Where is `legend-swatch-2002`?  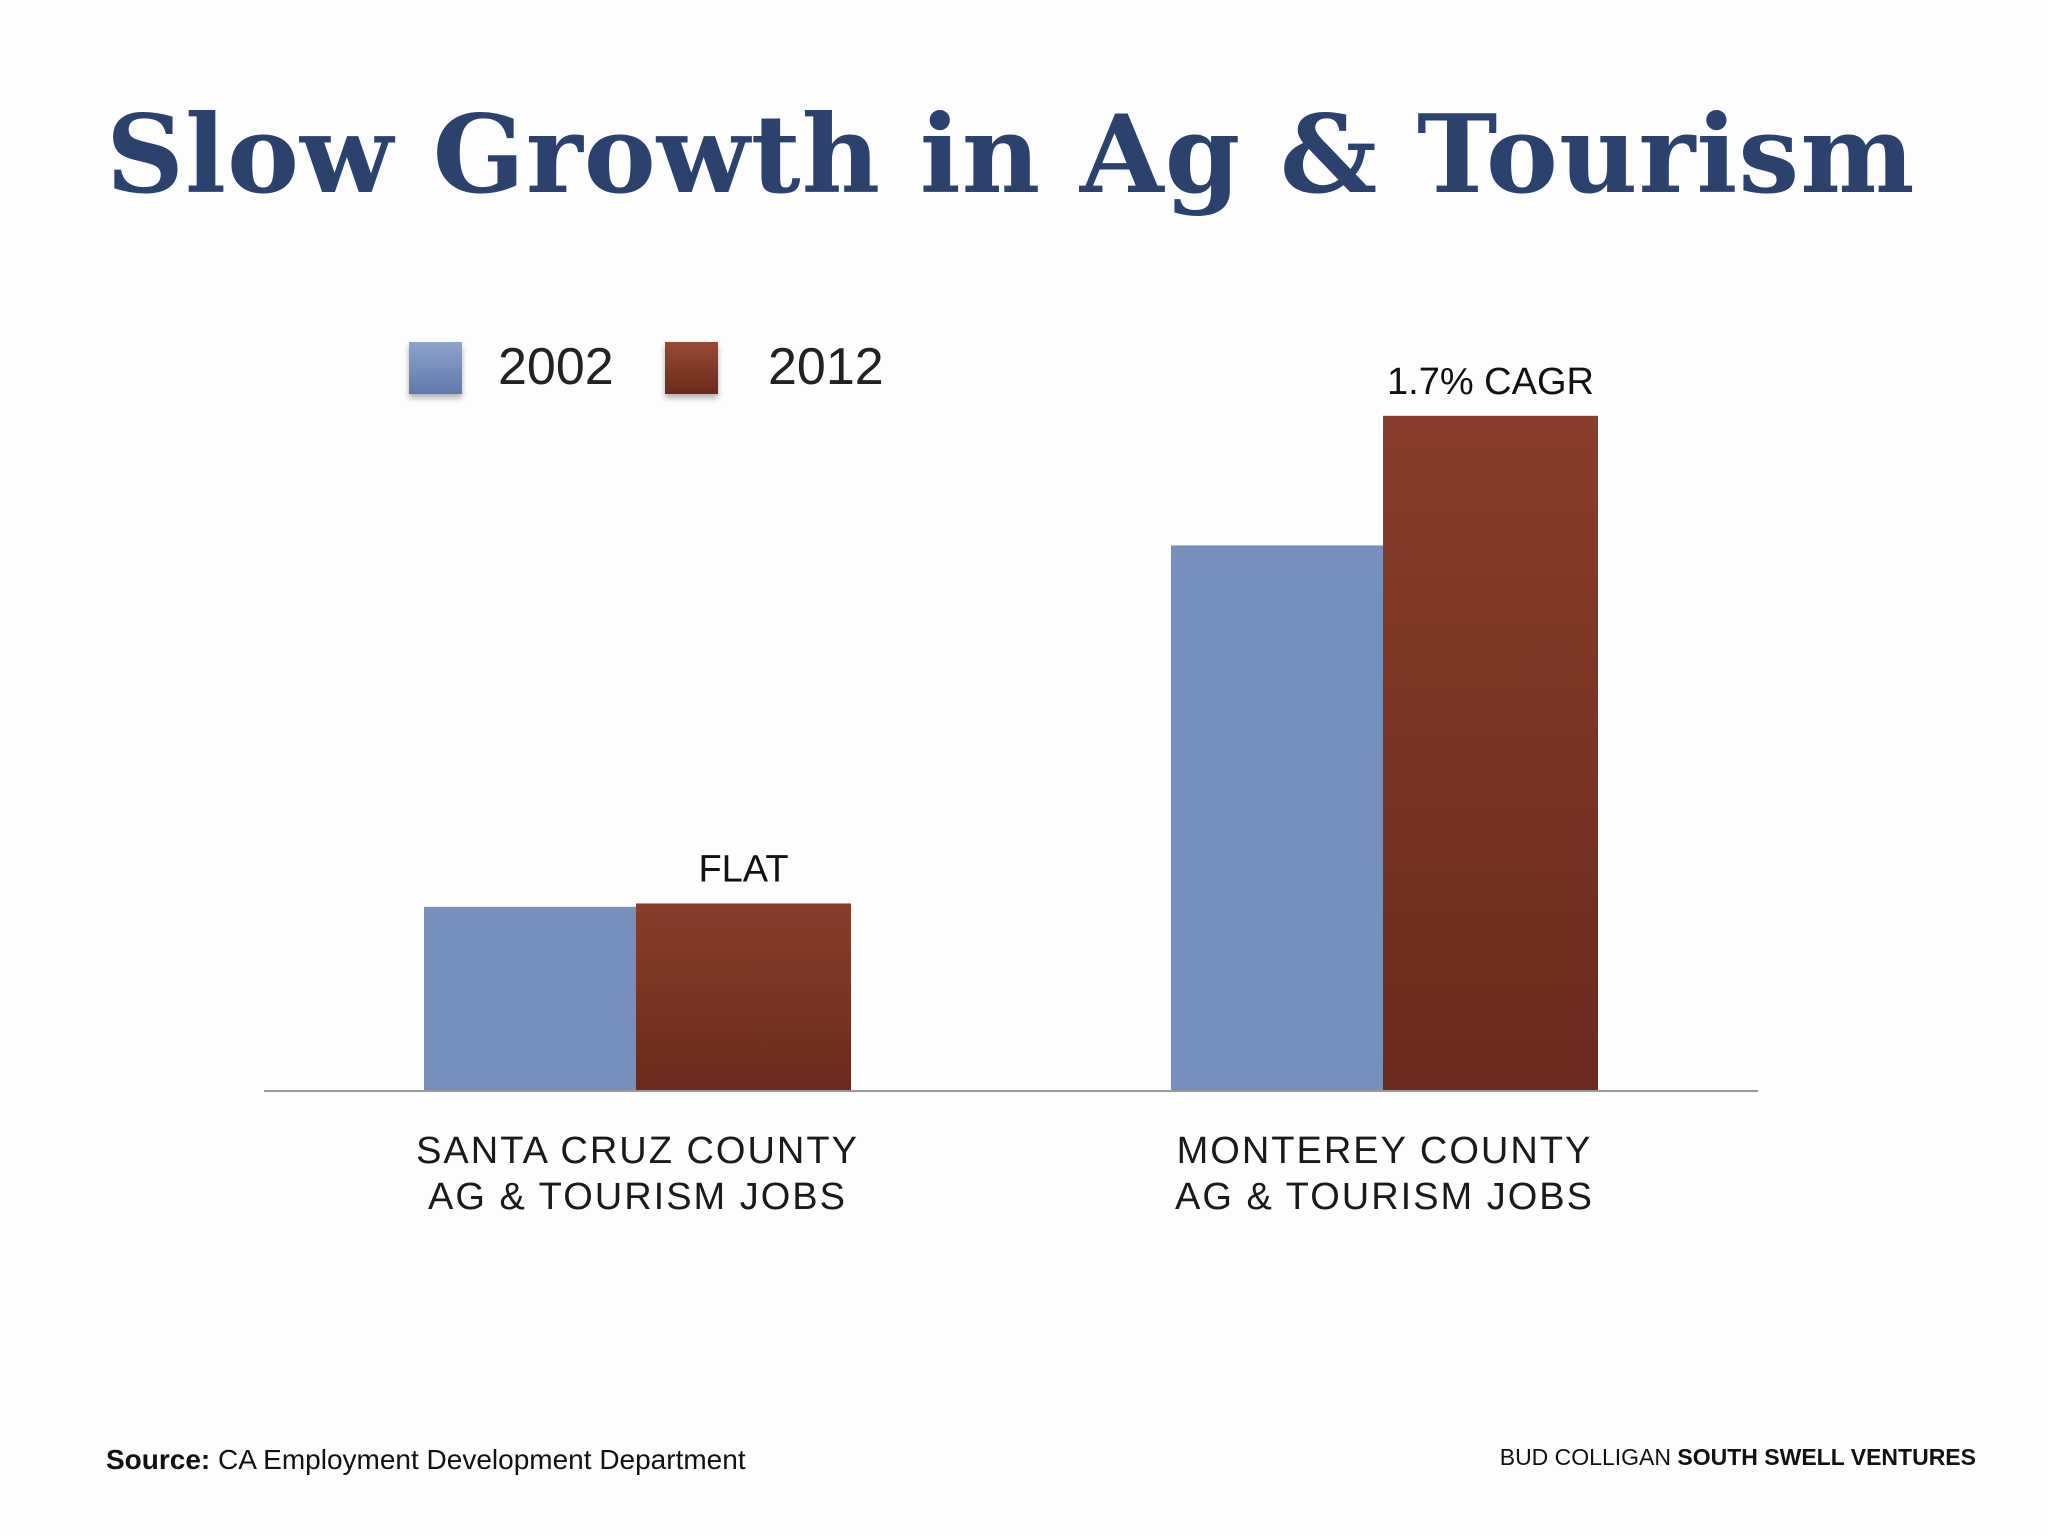
legend-swatch-2002 is located at coordinates (435, 368).